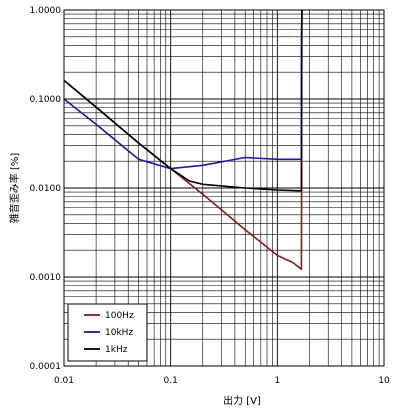 This screenshot has height=415, width=406. Describe the element at coordinates (242, 400) in the screenshot. I see `x-axis-label: 出力 [V]` at that location.